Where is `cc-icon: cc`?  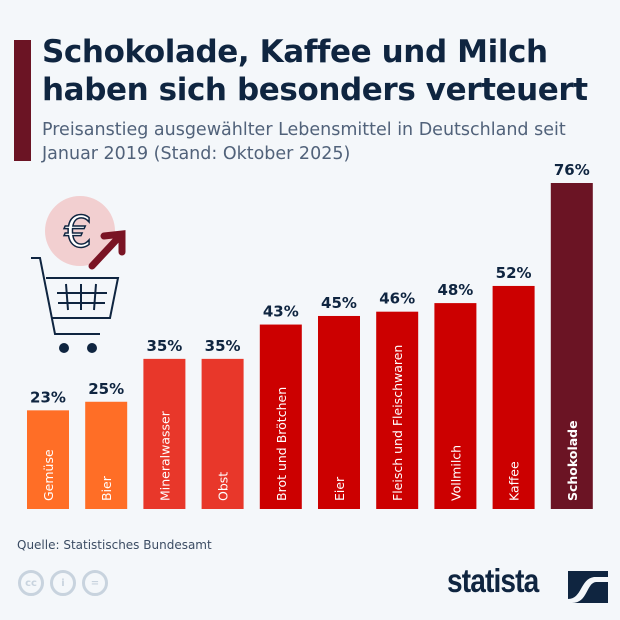 cc-icon: cc is located at coordinates (31, 583).